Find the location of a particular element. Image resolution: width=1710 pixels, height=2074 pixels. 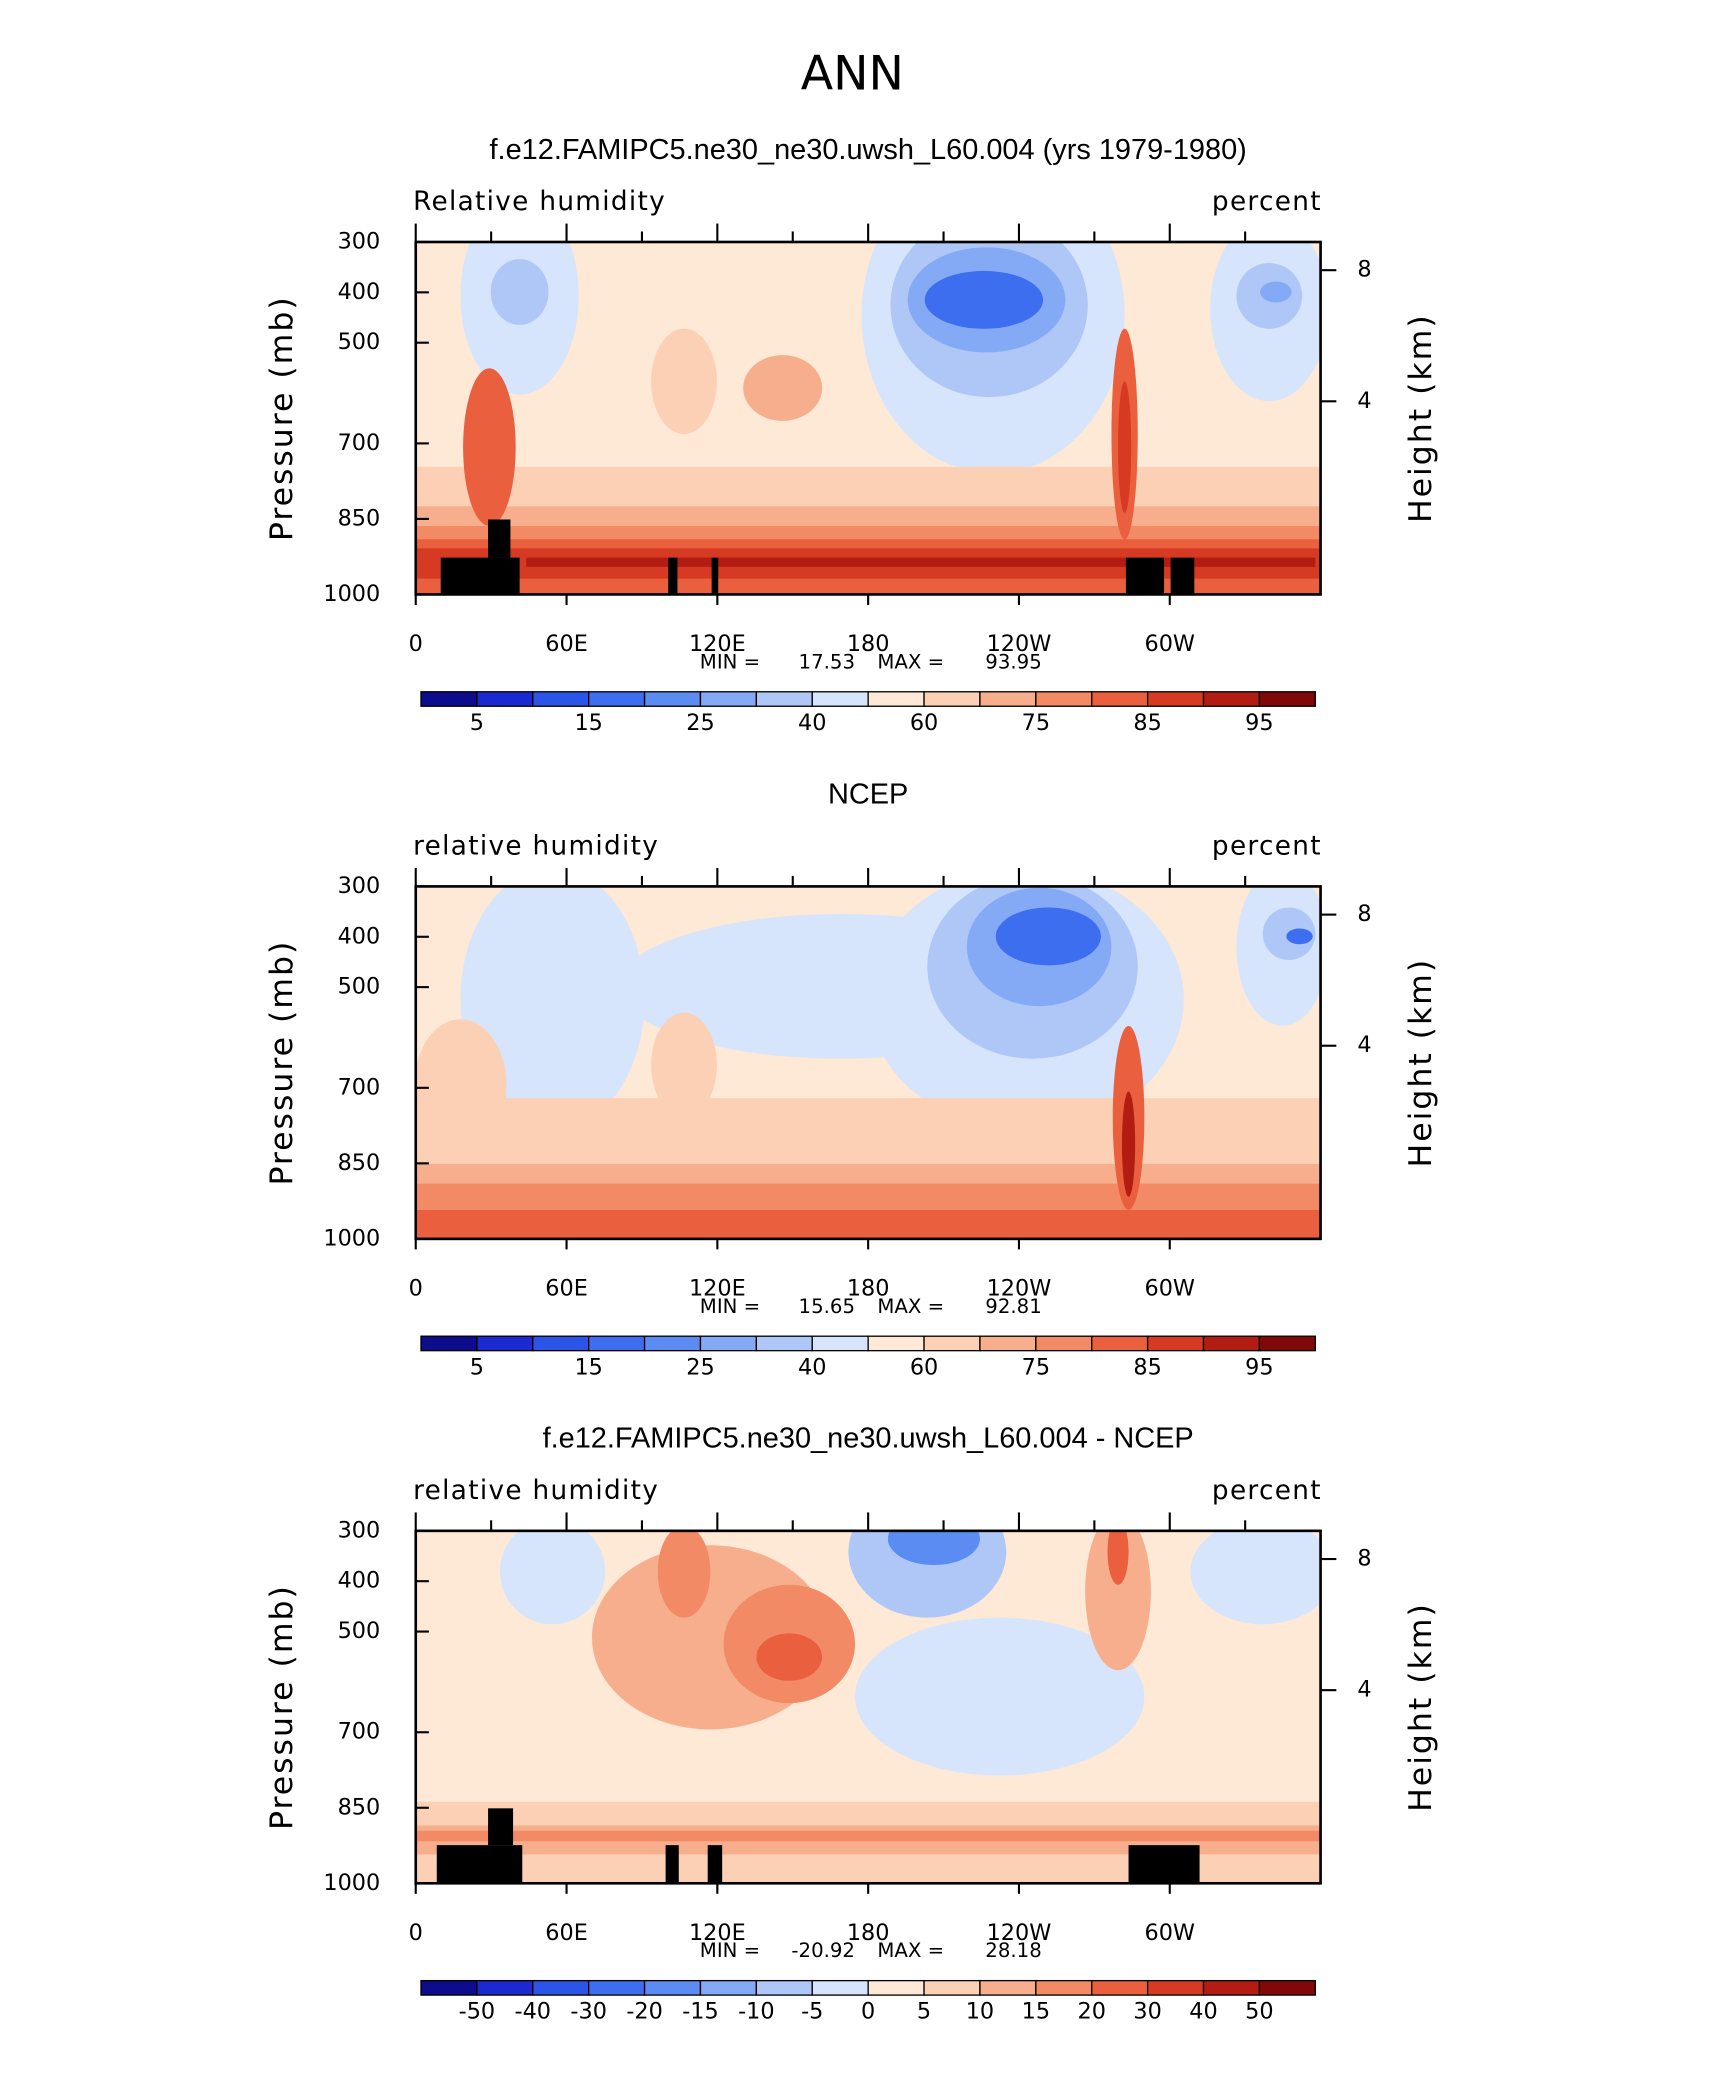

panel-title: NCEP is located at coordinates (868, 794).